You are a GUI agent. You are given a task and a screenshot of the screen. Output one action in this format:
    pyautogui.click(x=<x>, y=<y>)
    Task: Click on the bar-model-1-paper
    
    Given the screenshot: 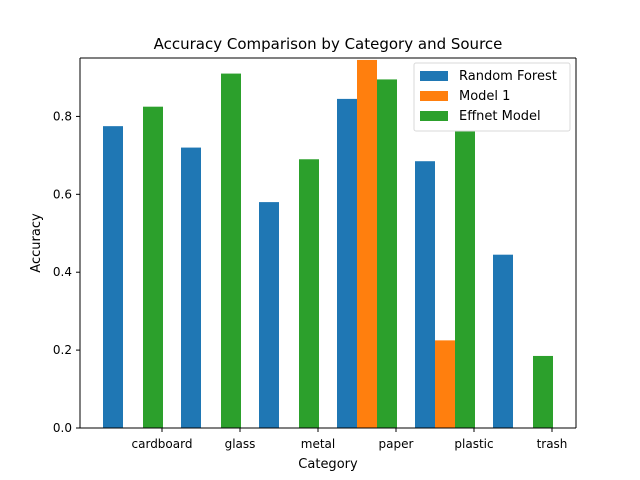 What is the action you would take?
    pyautogui.click(x=367, y=244)
    